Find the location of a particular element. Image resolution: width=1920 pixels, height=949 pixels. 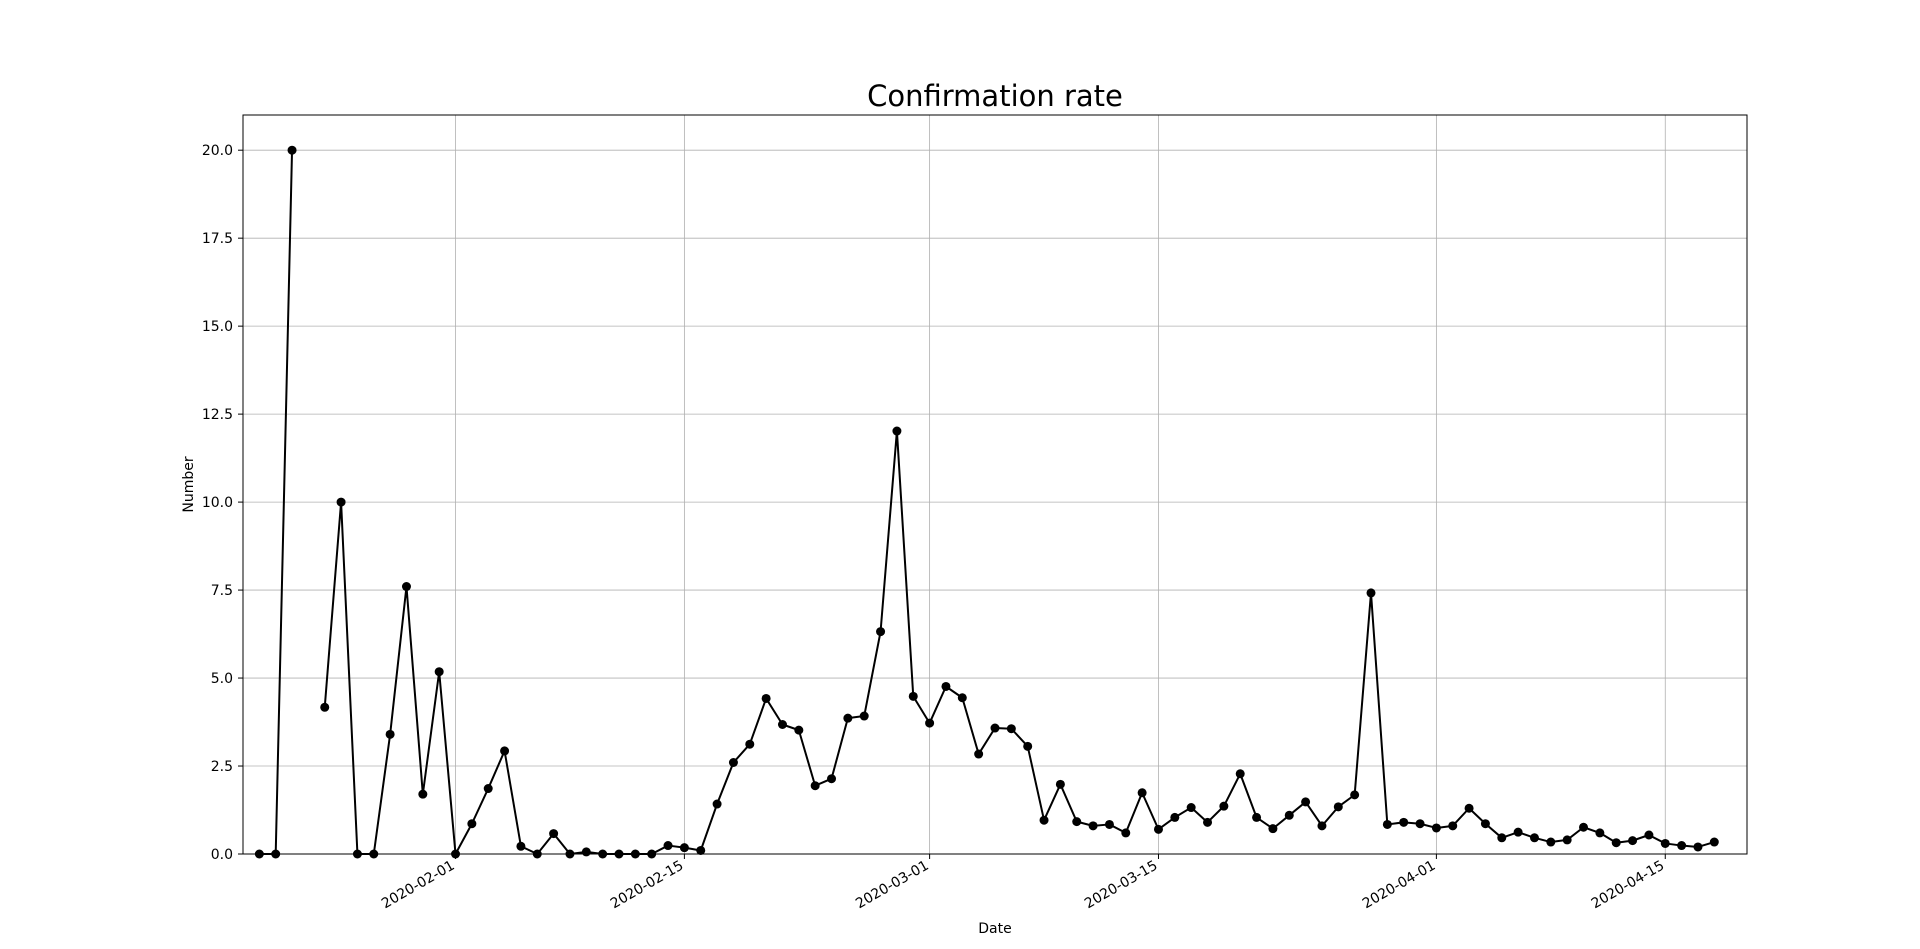

x-axis-label: Date is located at coordinates (994, 929).